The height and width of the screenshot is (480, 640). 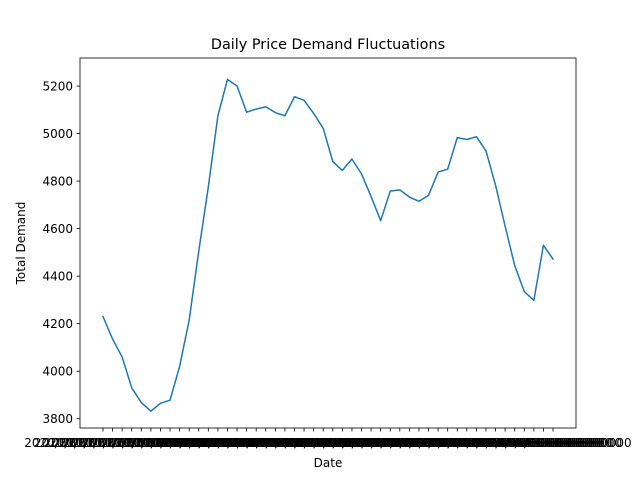 What do you see at coordinates (57, 372) in the screenshot?
I see `y-tick-label: 4000` at bounding box center [57, 372].